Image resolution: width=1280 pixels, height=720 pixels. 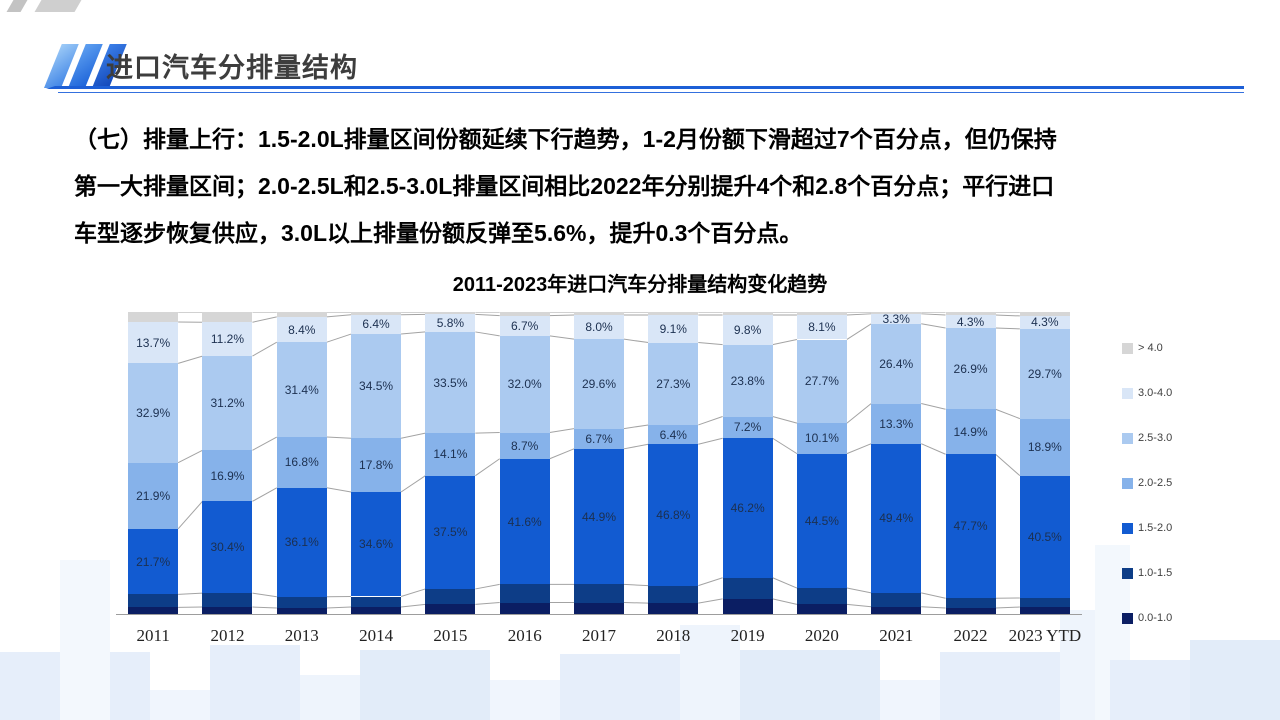 I want to click on bar-column-2013: 36.1% 16.8% 31.4% 8.4%, so click(x=301, y=463).